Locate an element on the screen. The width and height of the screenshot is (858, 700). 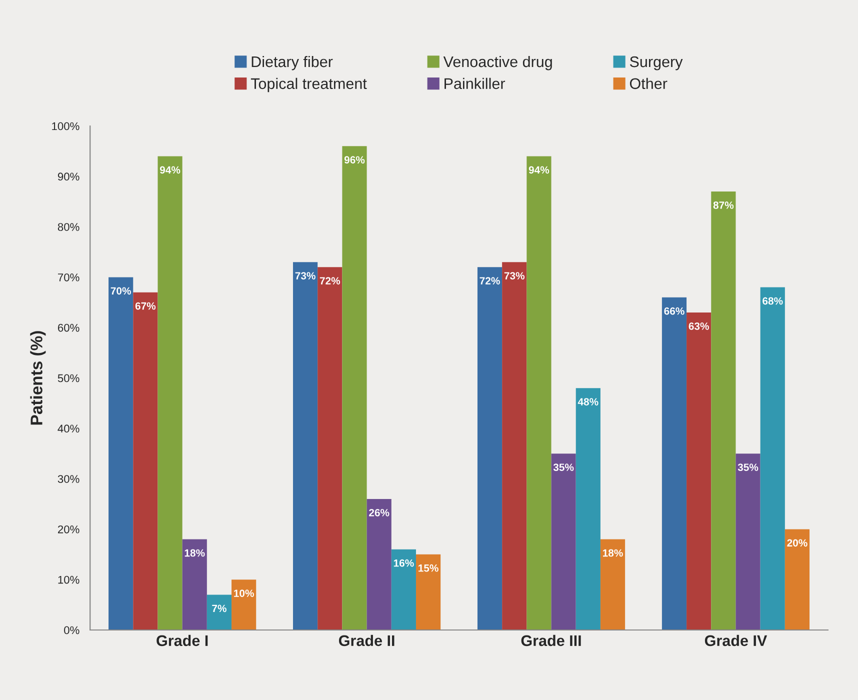
x-tick-label: Grade III is located at coordinates (551, 640).